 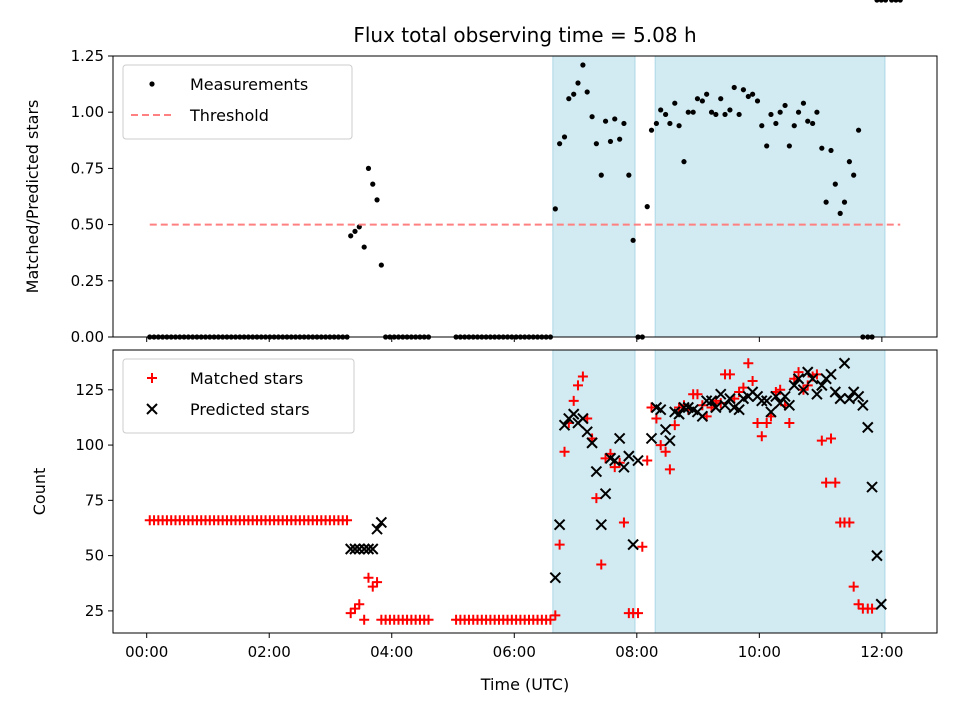 I want to click on top-panel-y-tick-label: 1.25, so click(x=87, y=56).